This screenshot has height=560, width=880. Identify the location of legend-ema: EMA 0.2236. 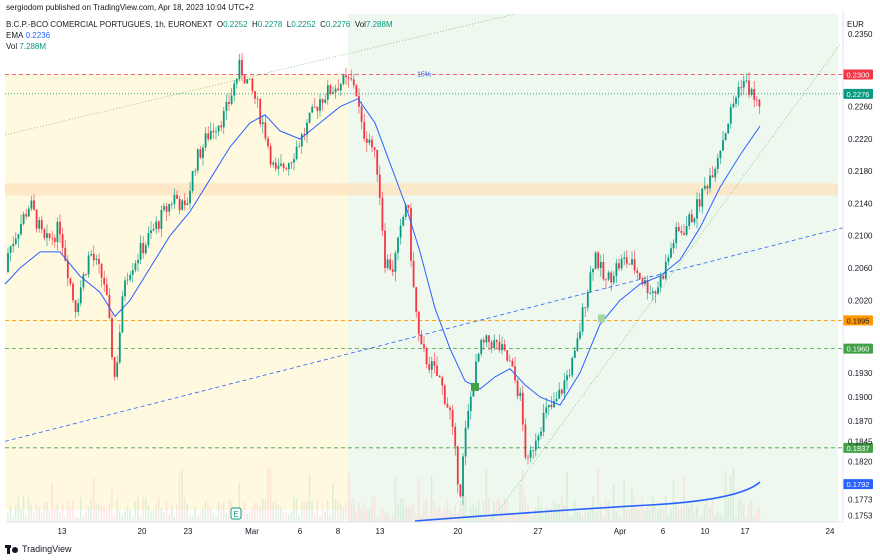
(28, 35).